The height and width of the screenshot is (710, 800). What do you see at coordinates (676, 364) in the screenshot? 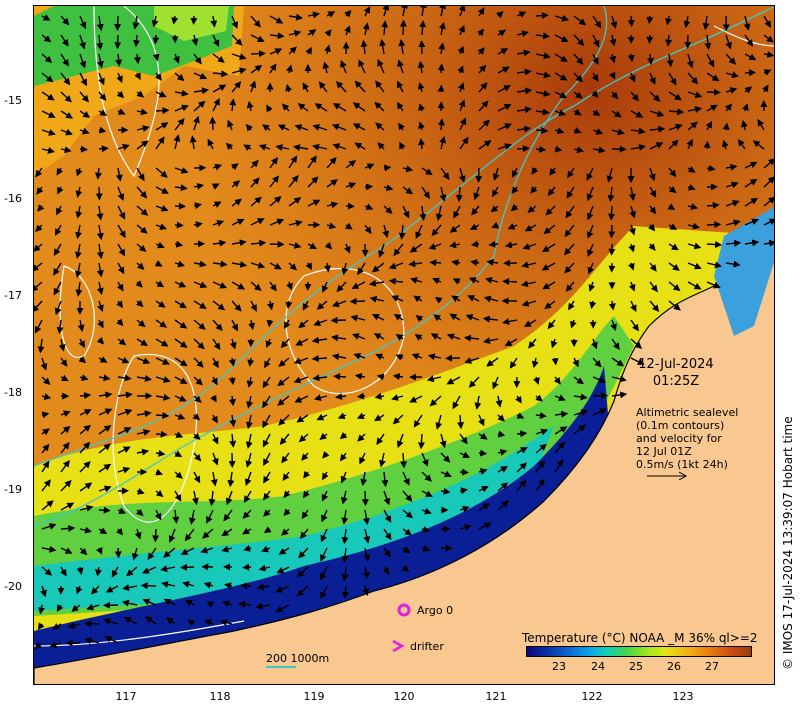
I see `date-text: 12-Jul-2024` at bounding box center [676, 364].